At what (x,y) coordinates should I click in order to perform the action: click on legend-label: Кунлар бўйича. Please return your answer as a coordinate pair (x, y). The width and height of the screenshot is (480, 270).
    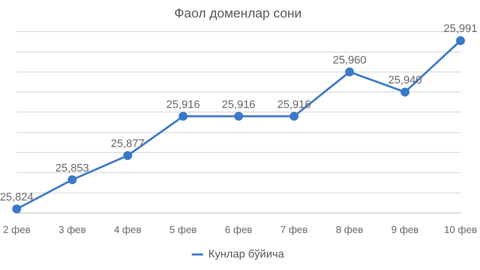
    Looking at the image, I should click on (246, 254).